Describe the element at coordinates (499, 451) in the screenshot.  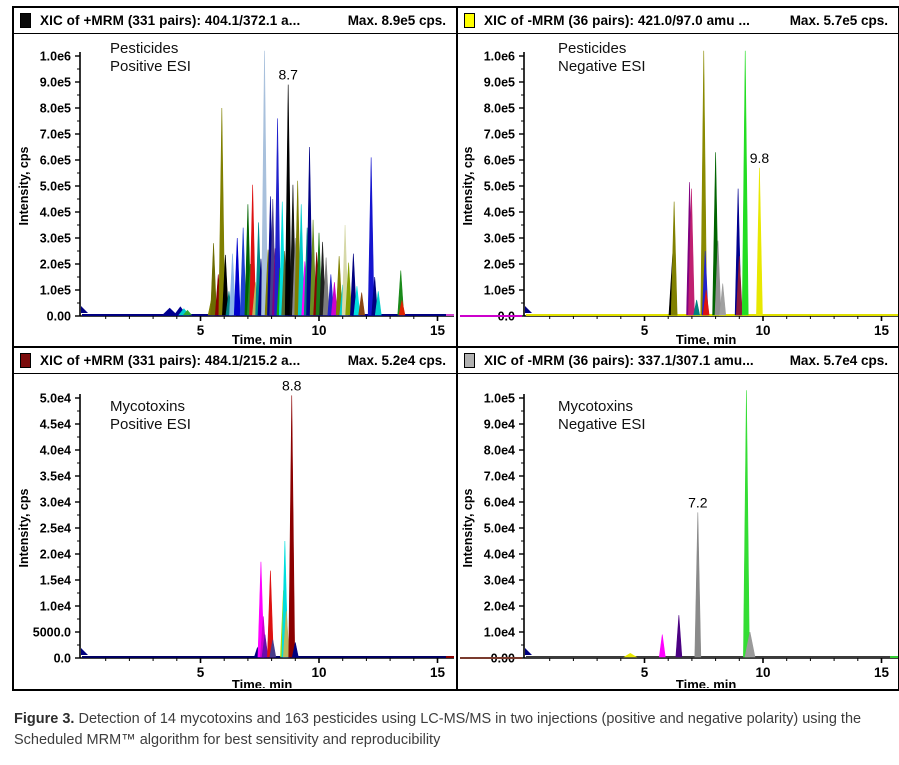
I see `svg-text: 8.0e4` at that location.